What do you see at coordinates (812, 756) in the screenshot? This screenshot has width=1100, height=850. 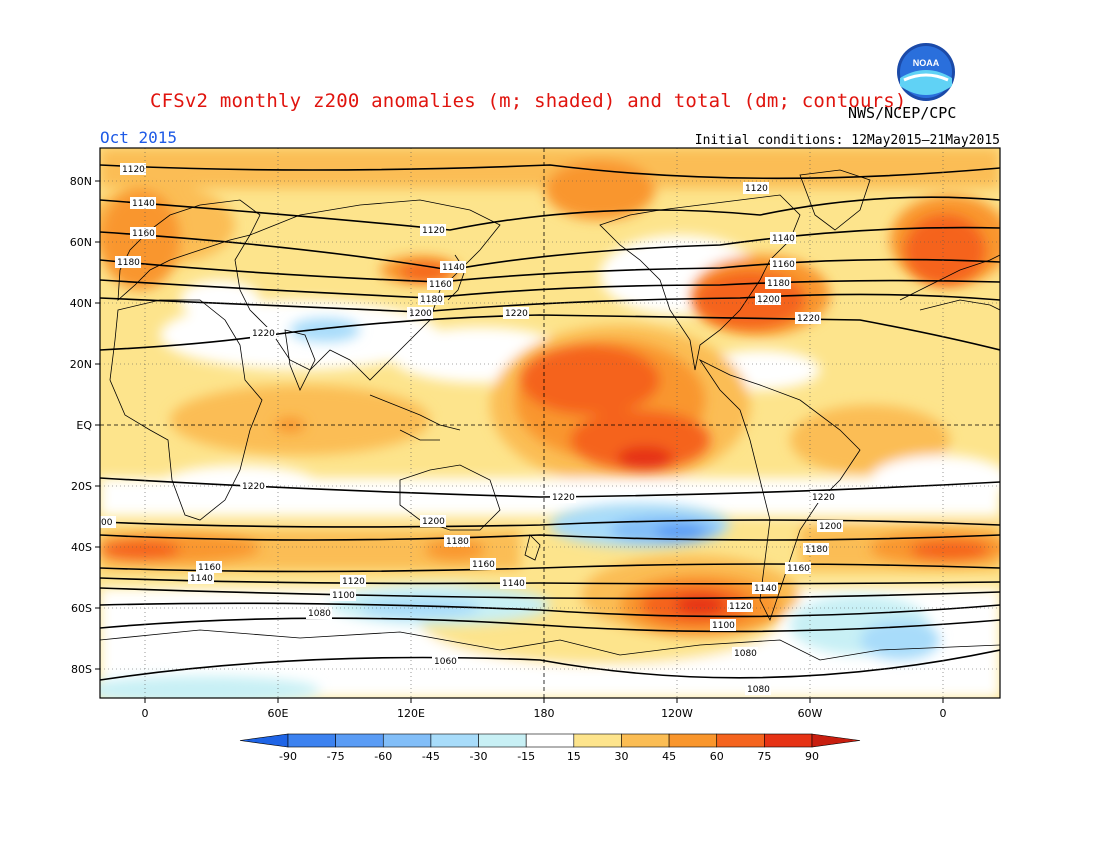 I see `colorbar-label: 90` at bounding box center [812, 756].